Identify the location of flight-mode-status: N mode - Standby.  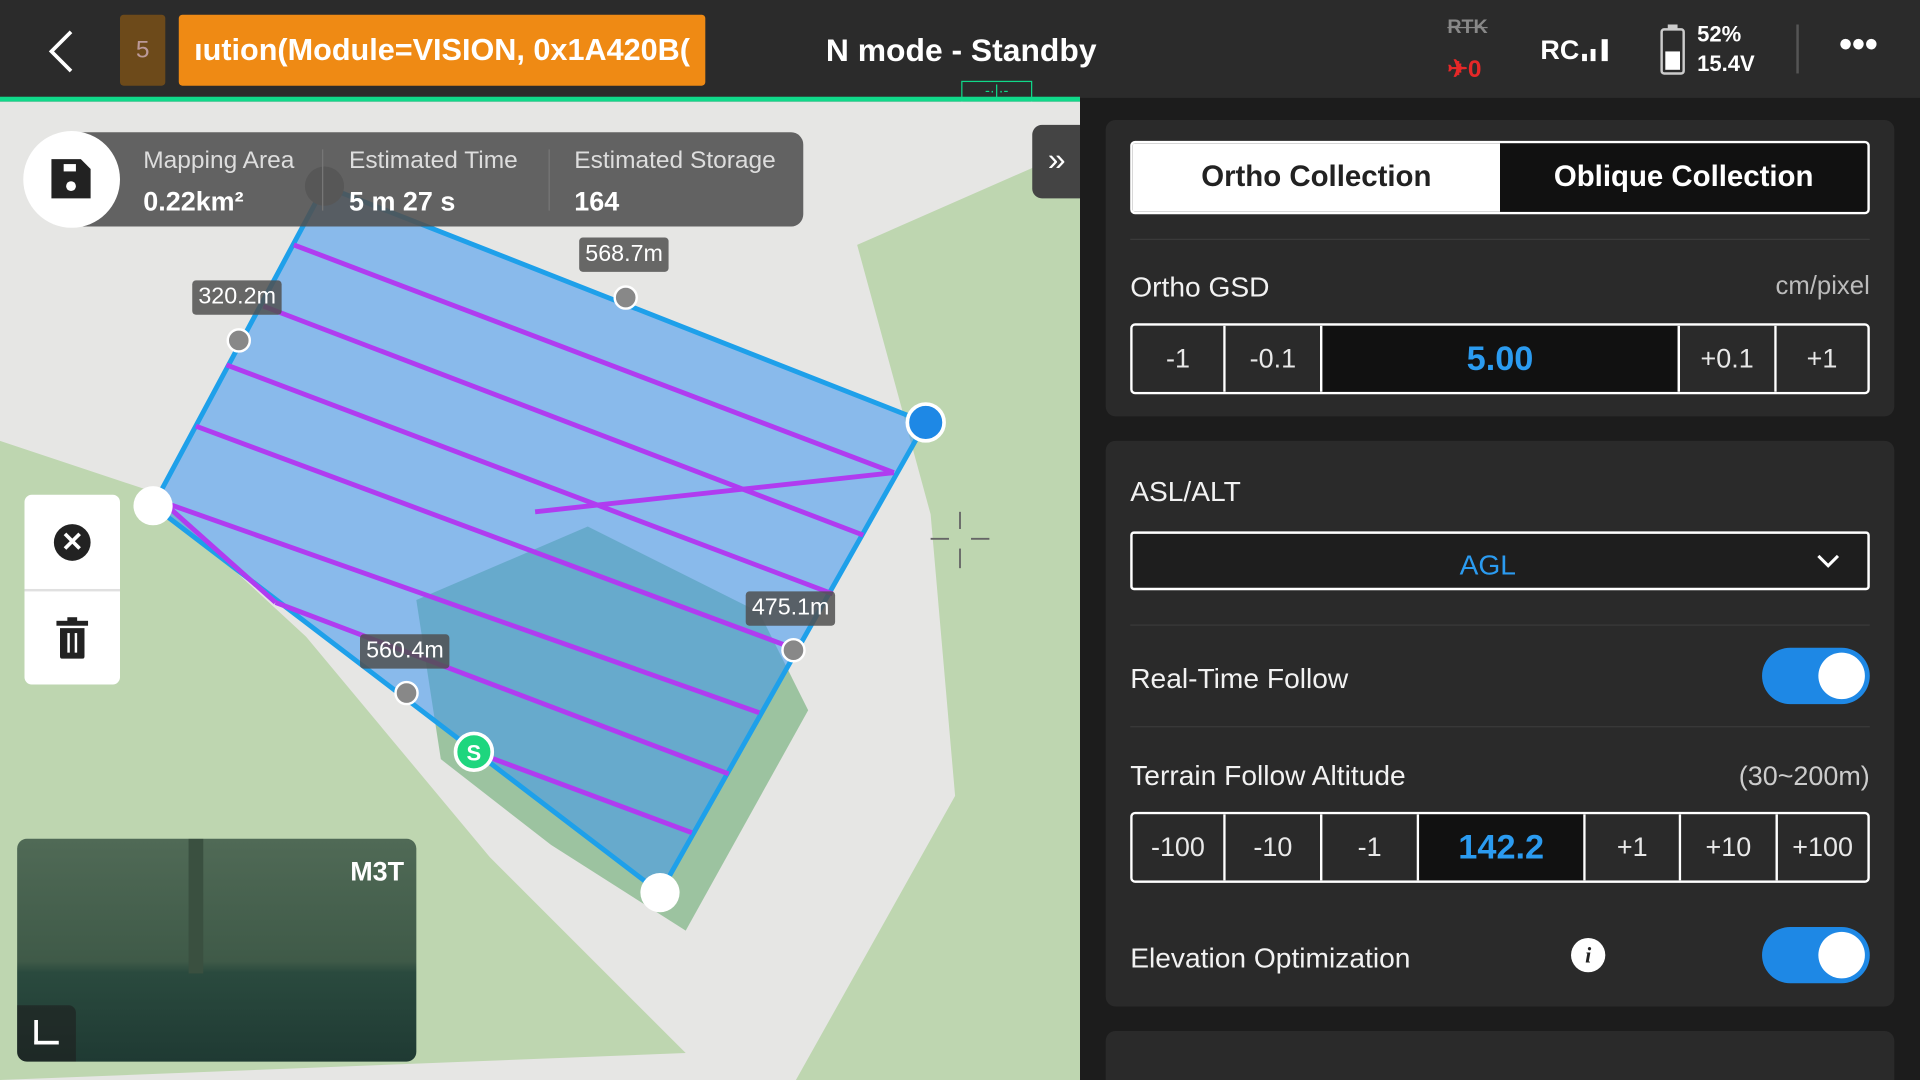
(961, 50).